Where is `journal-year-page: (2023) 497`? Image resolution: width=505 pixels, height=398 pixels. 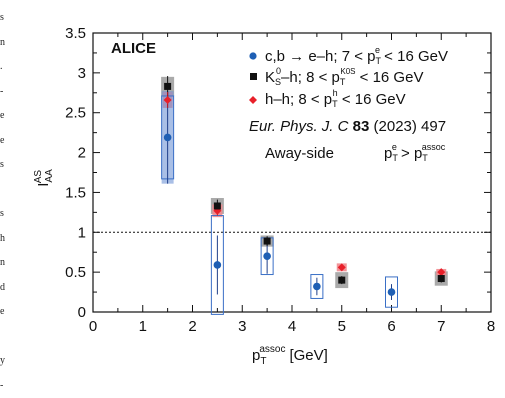 journal-year-page: (2023) 497 is located at coordinates (410, 126).